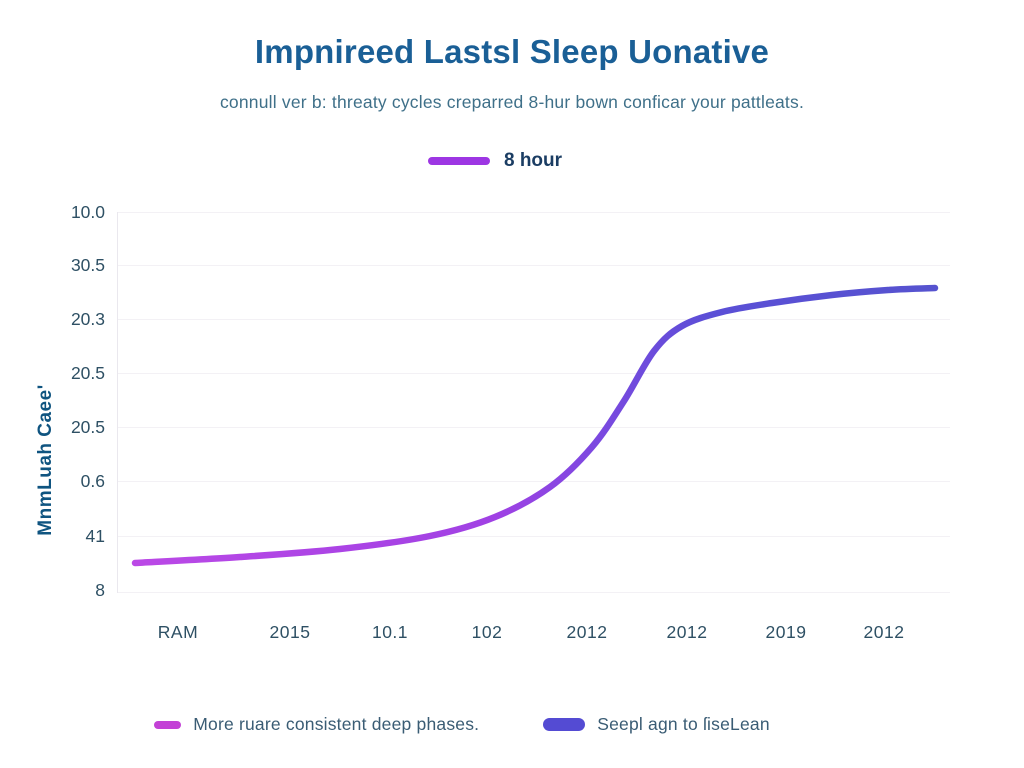 The image size is (1024, 768). What do you see at coordinates (117, 402) in the screenshot?
I see `y-axis-line` at bounding box center [117, 402].